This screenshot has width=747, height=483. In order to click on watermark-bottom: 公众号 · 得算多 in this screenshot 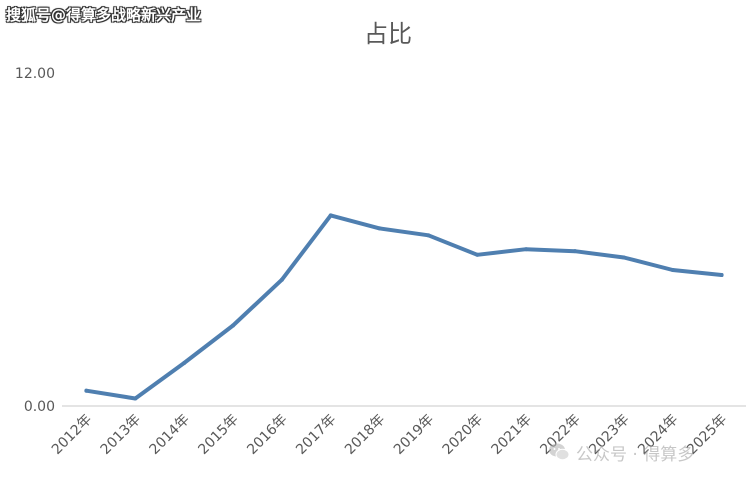, I will do `click(621, 452)`.